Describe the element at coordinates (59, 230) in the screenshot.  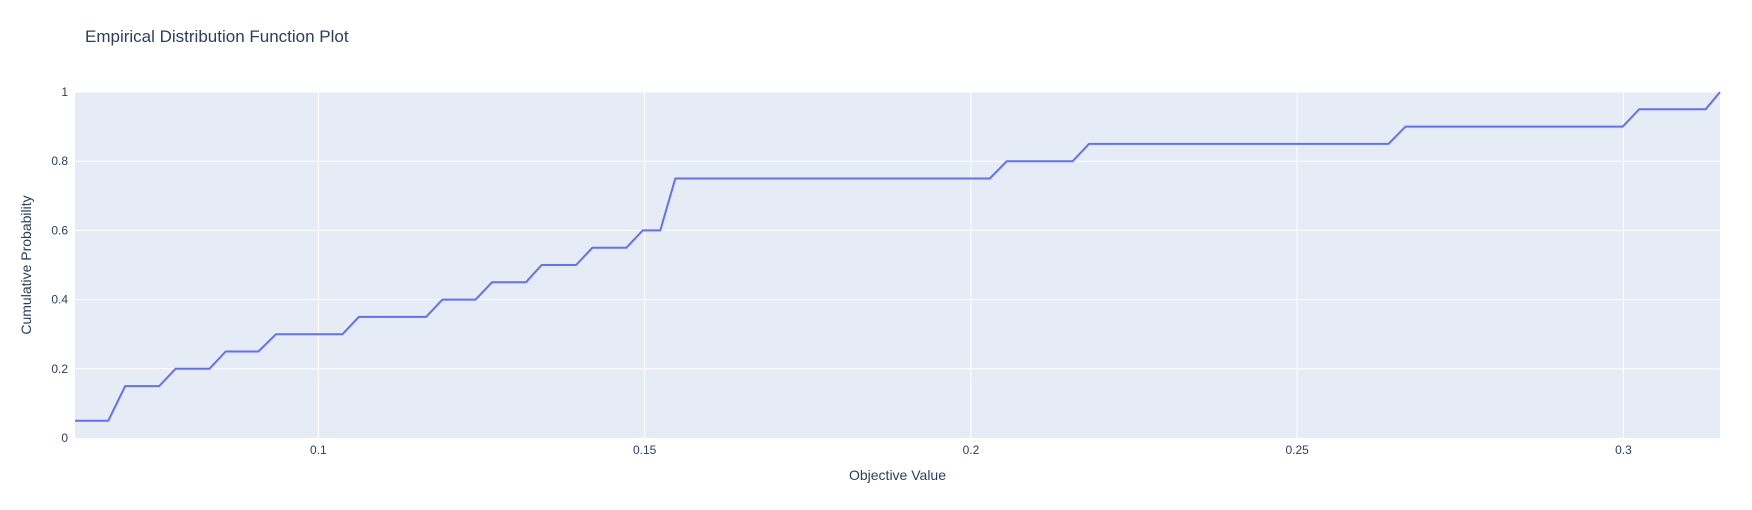
I see `y-tick-label: 0.6` at that location.